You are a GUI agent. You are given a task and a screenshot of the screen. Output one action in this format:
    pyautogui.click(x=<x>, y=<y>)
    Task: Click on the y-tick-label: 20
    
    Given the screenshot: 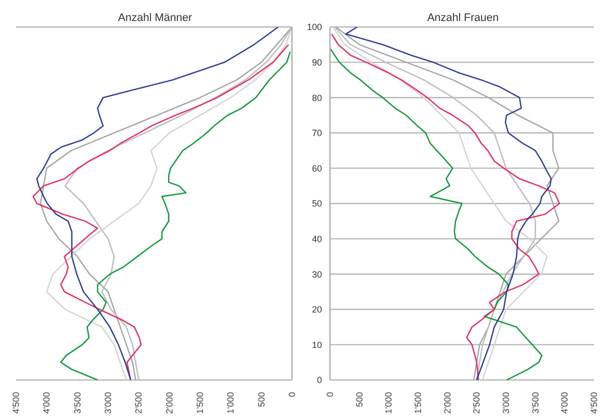 What is the action you would take?
    pyautogui.click(x=317, y=309)
    